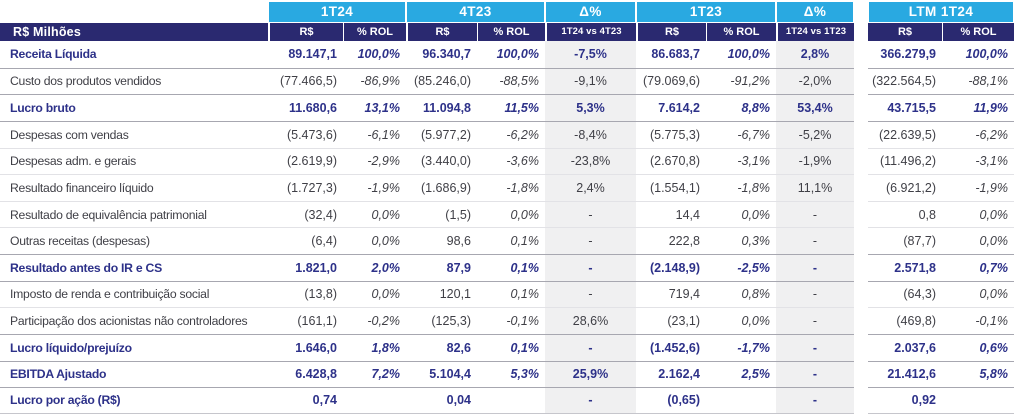 This screenshot has width=1024, height=419. What do you see at coordinates (978, 107) in the screenshot?
I see `cell-ltm-1t24-rol: 11,9%` at bounding box center [978, 107].